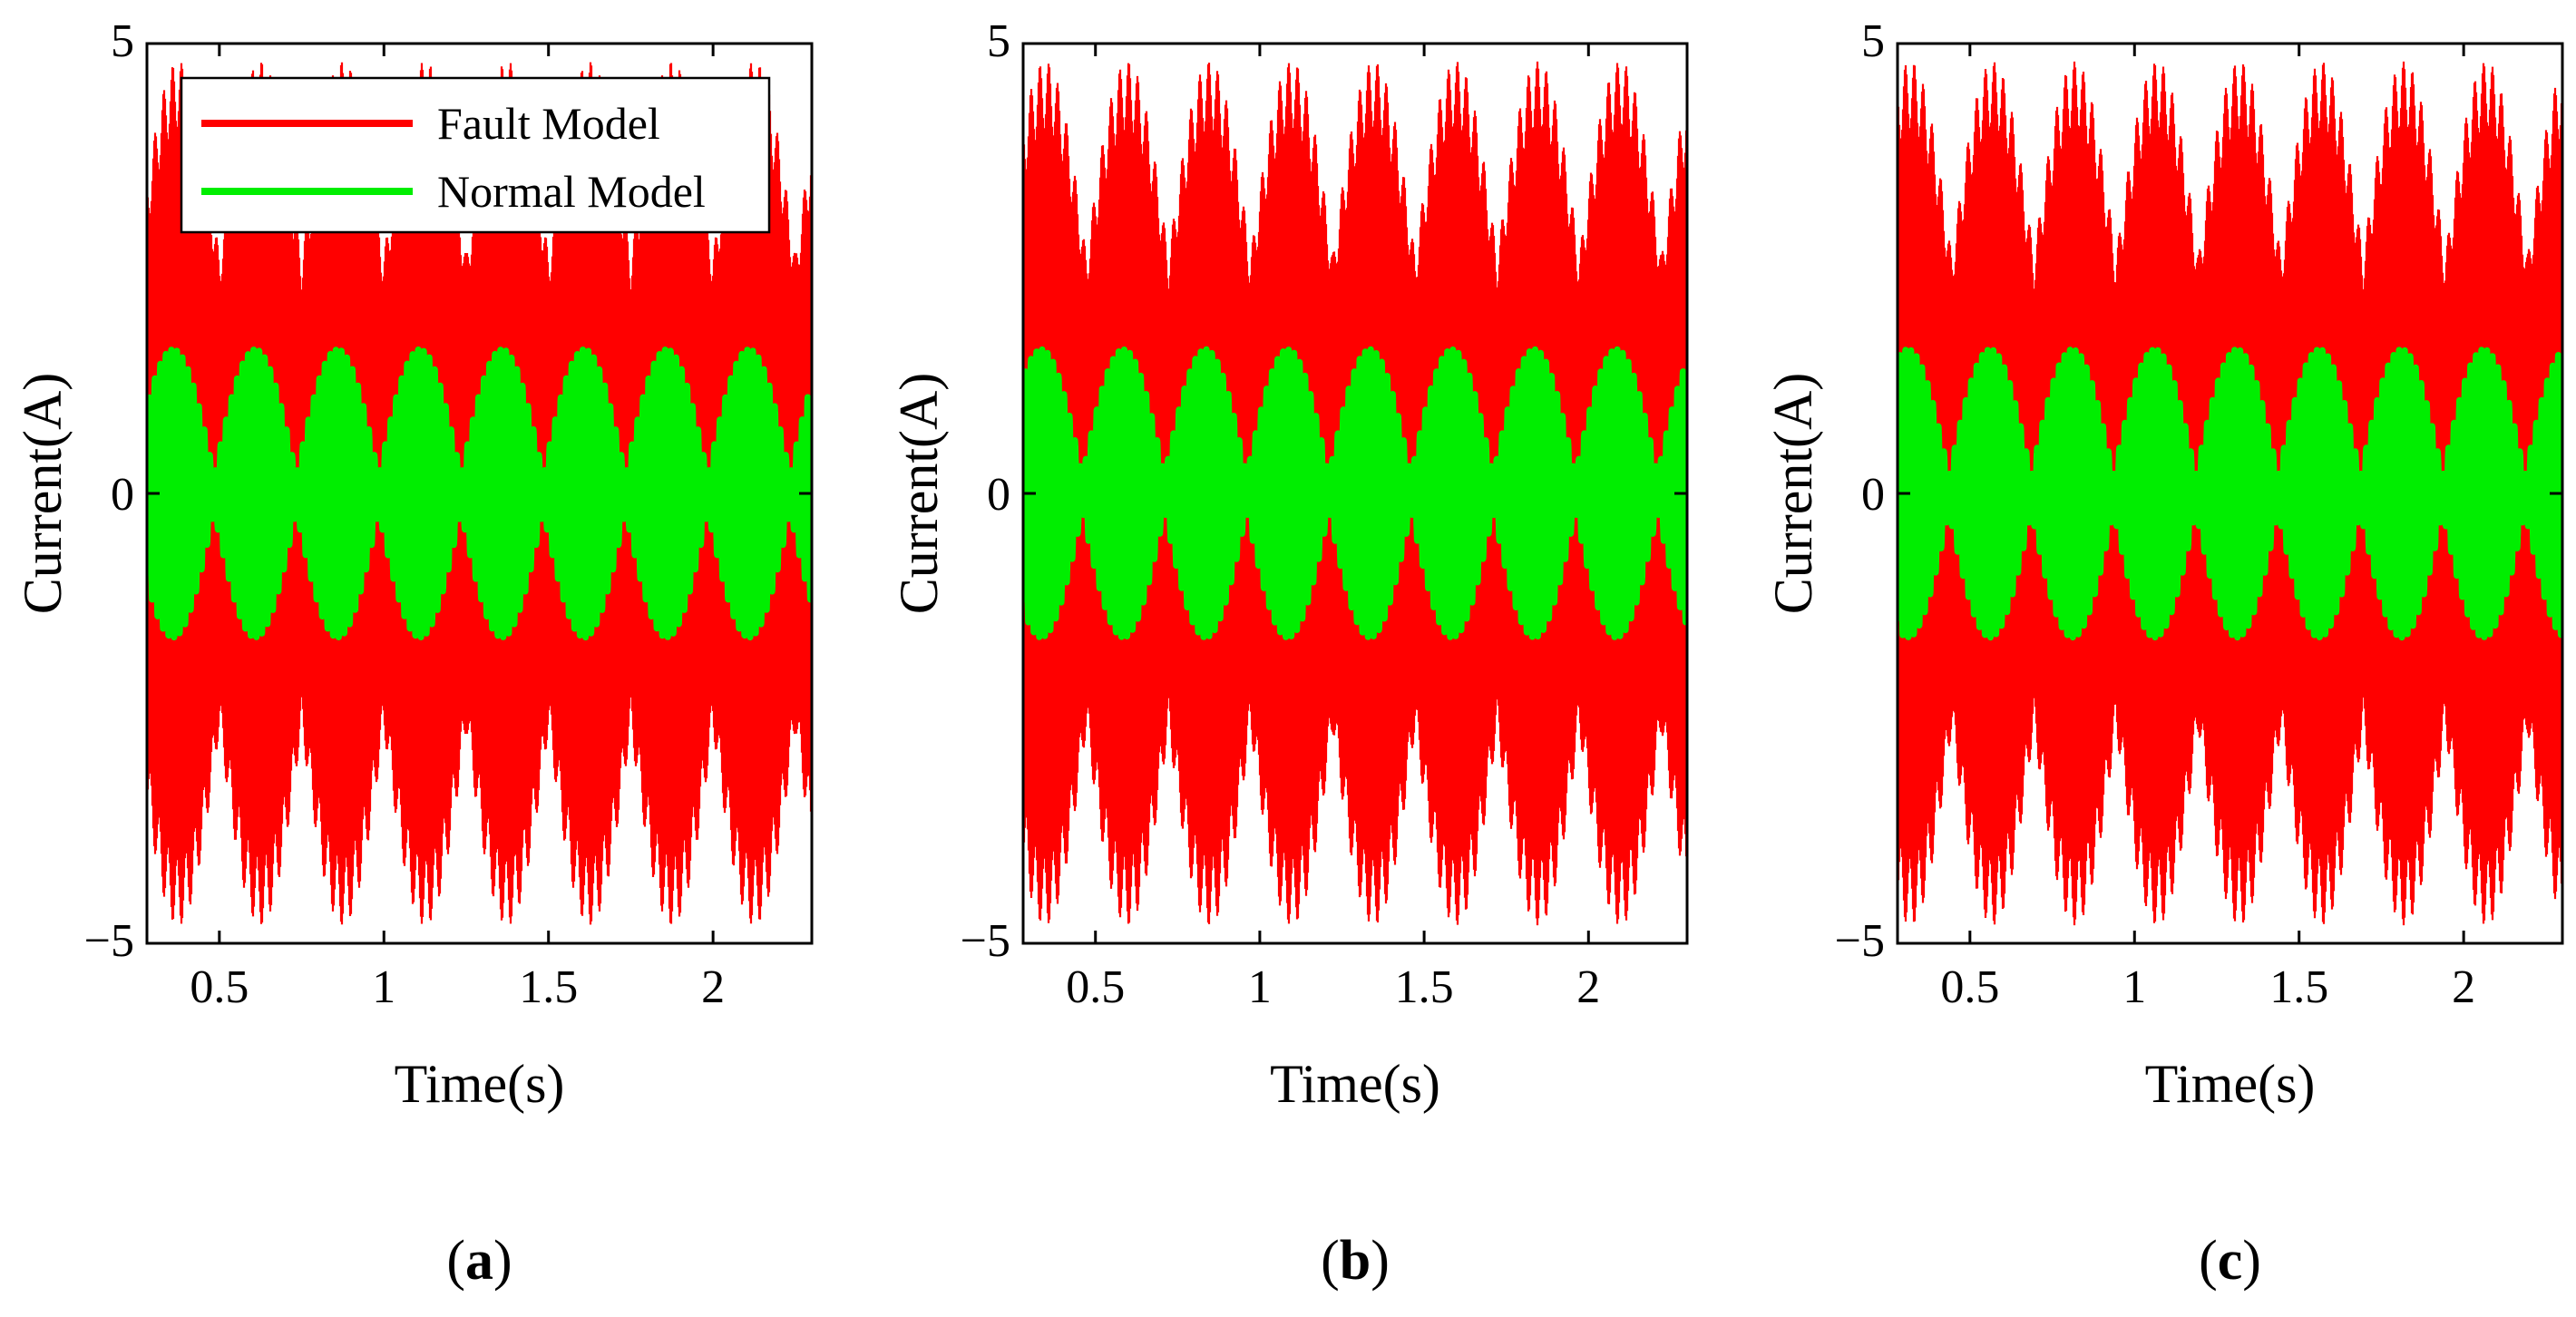 Image resolution: width=2576 pixels, height=1317 pixels. I want to click on panel-label: (b), so click(1355, 1261).